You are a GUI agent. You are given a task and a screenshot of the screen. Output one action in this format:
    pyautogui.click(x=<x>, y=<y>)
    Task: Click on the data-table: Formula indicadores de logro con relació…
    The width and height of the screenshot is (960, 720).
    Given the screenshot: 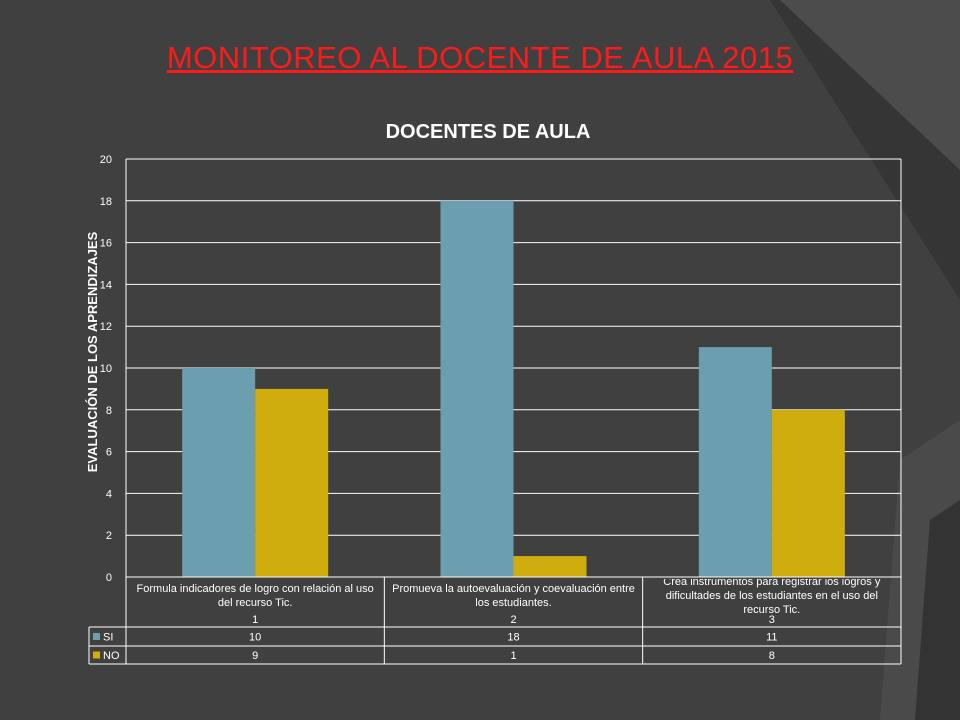 What is the action you would take?
    pyautogui.click(x=495, y=620)
    